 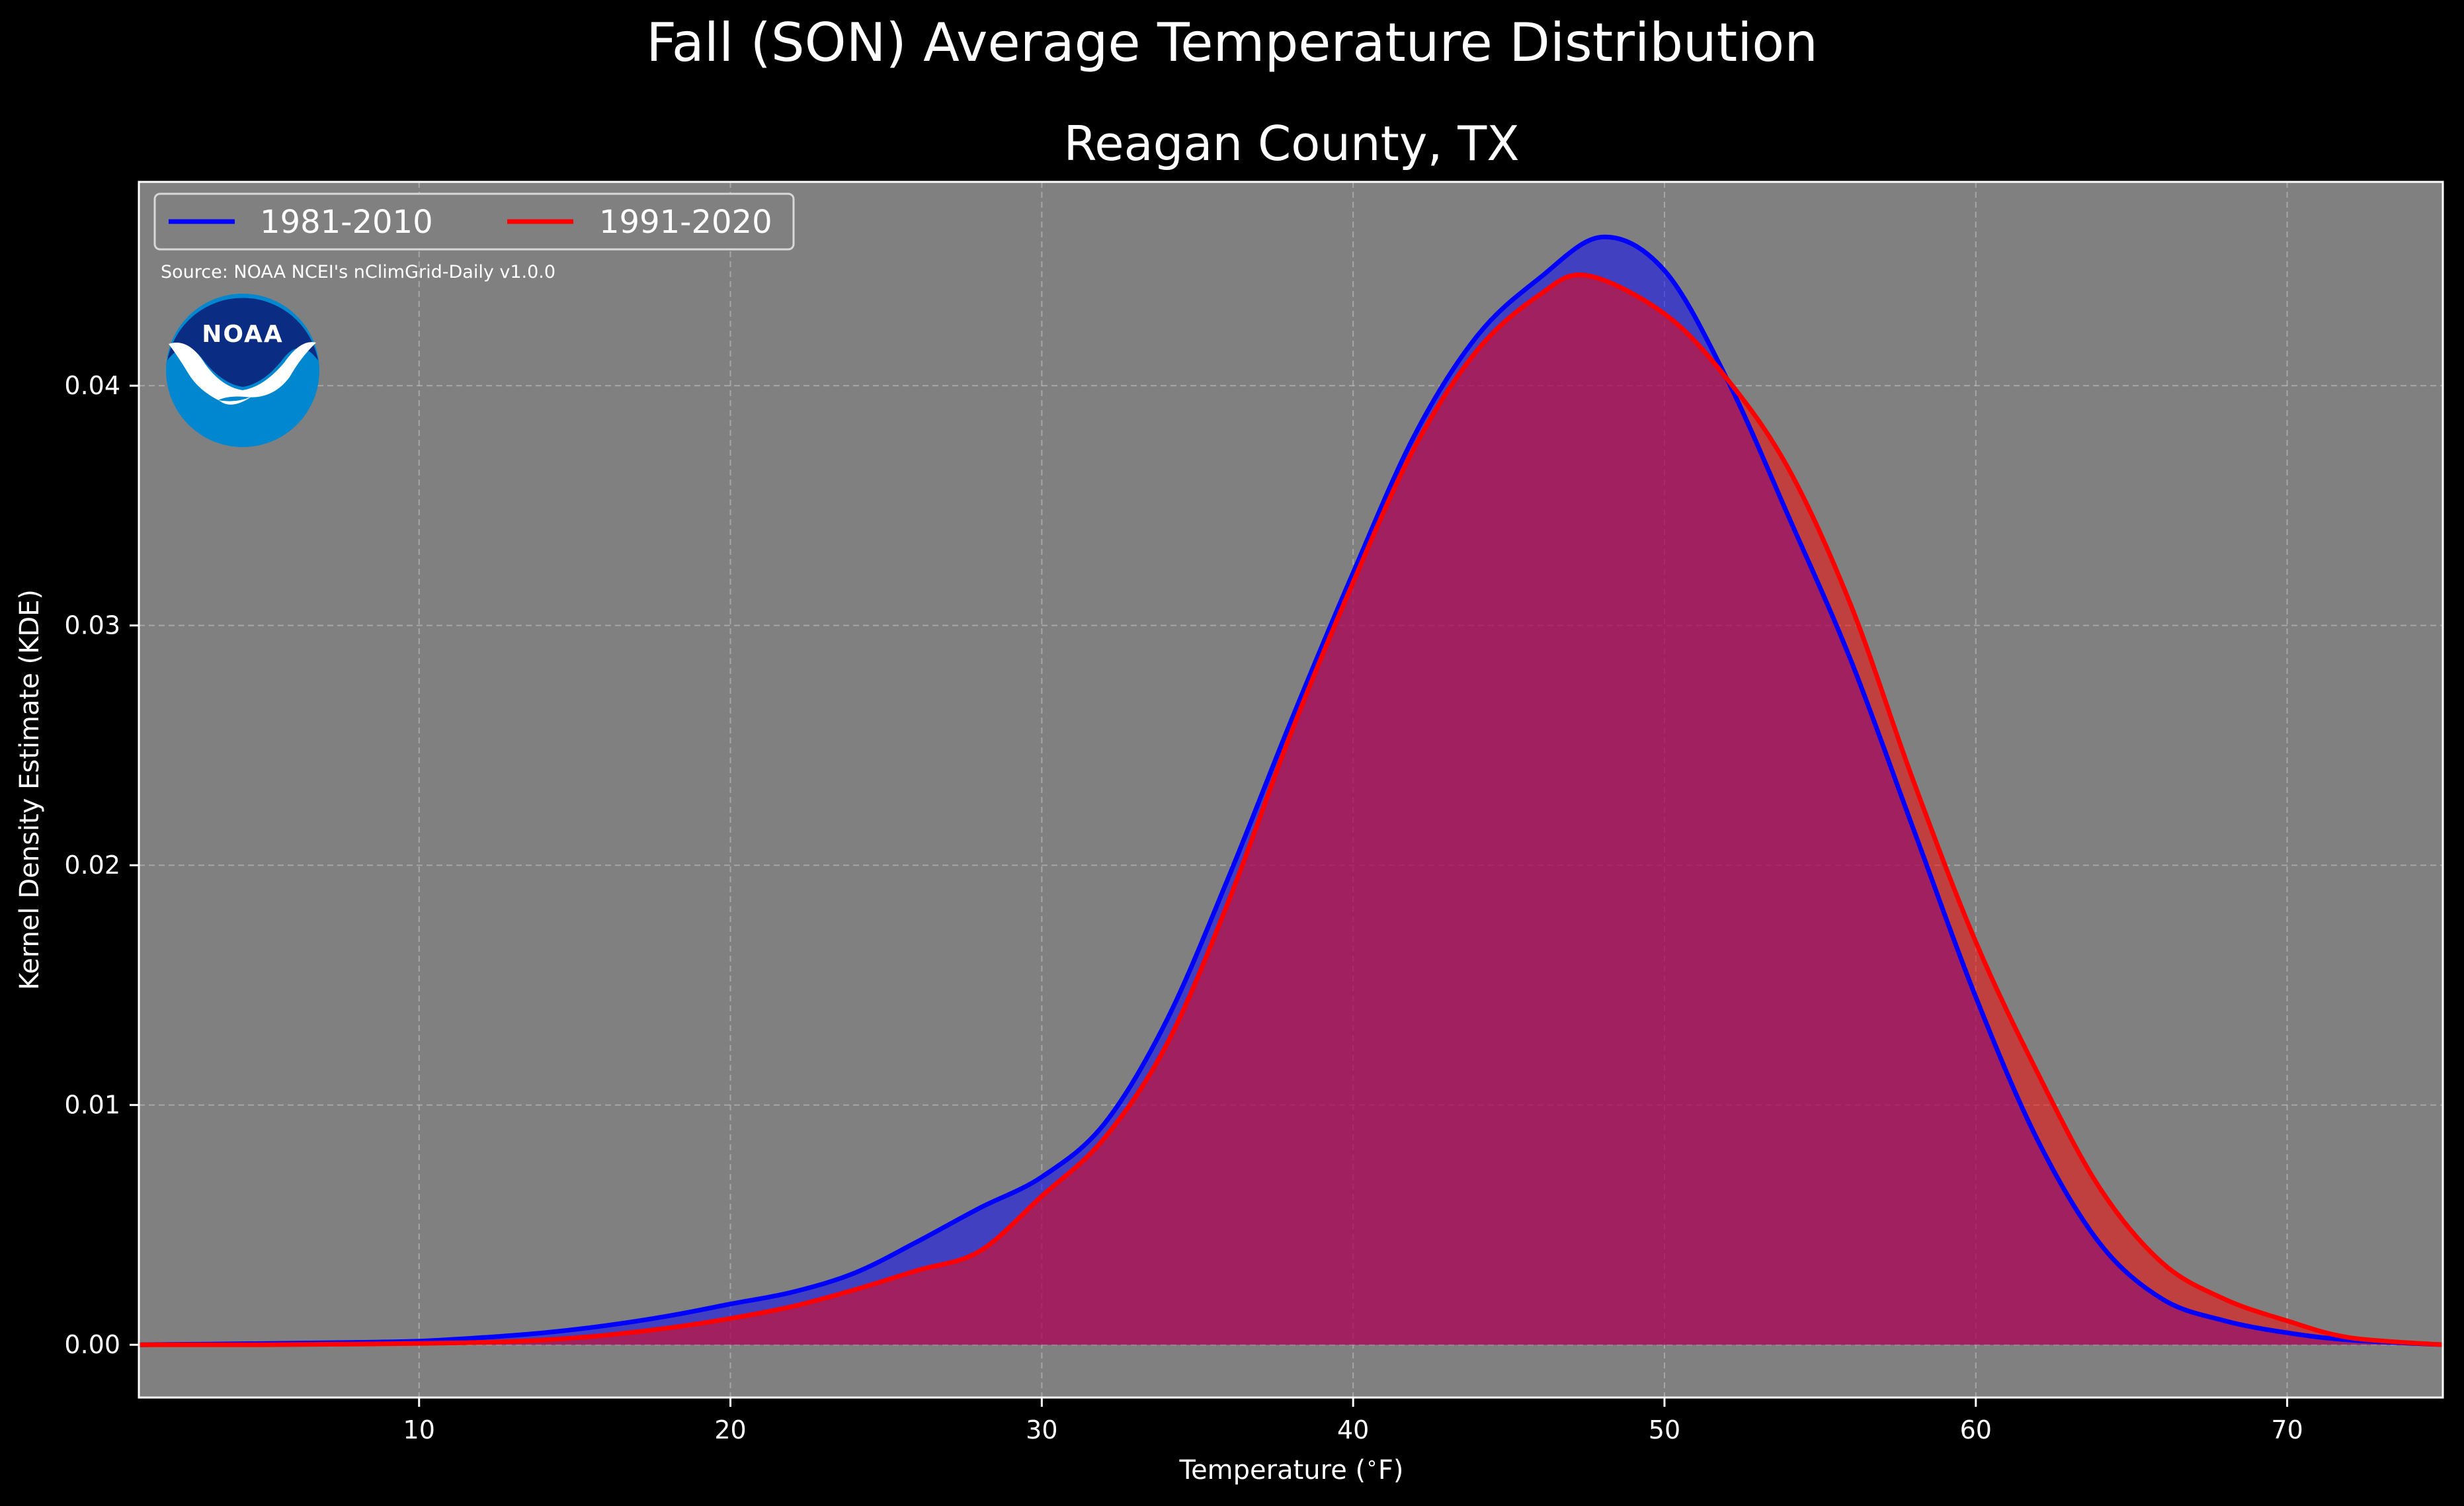 I want to click on y-tick-label: 0.03, so click(x=92, y=625).